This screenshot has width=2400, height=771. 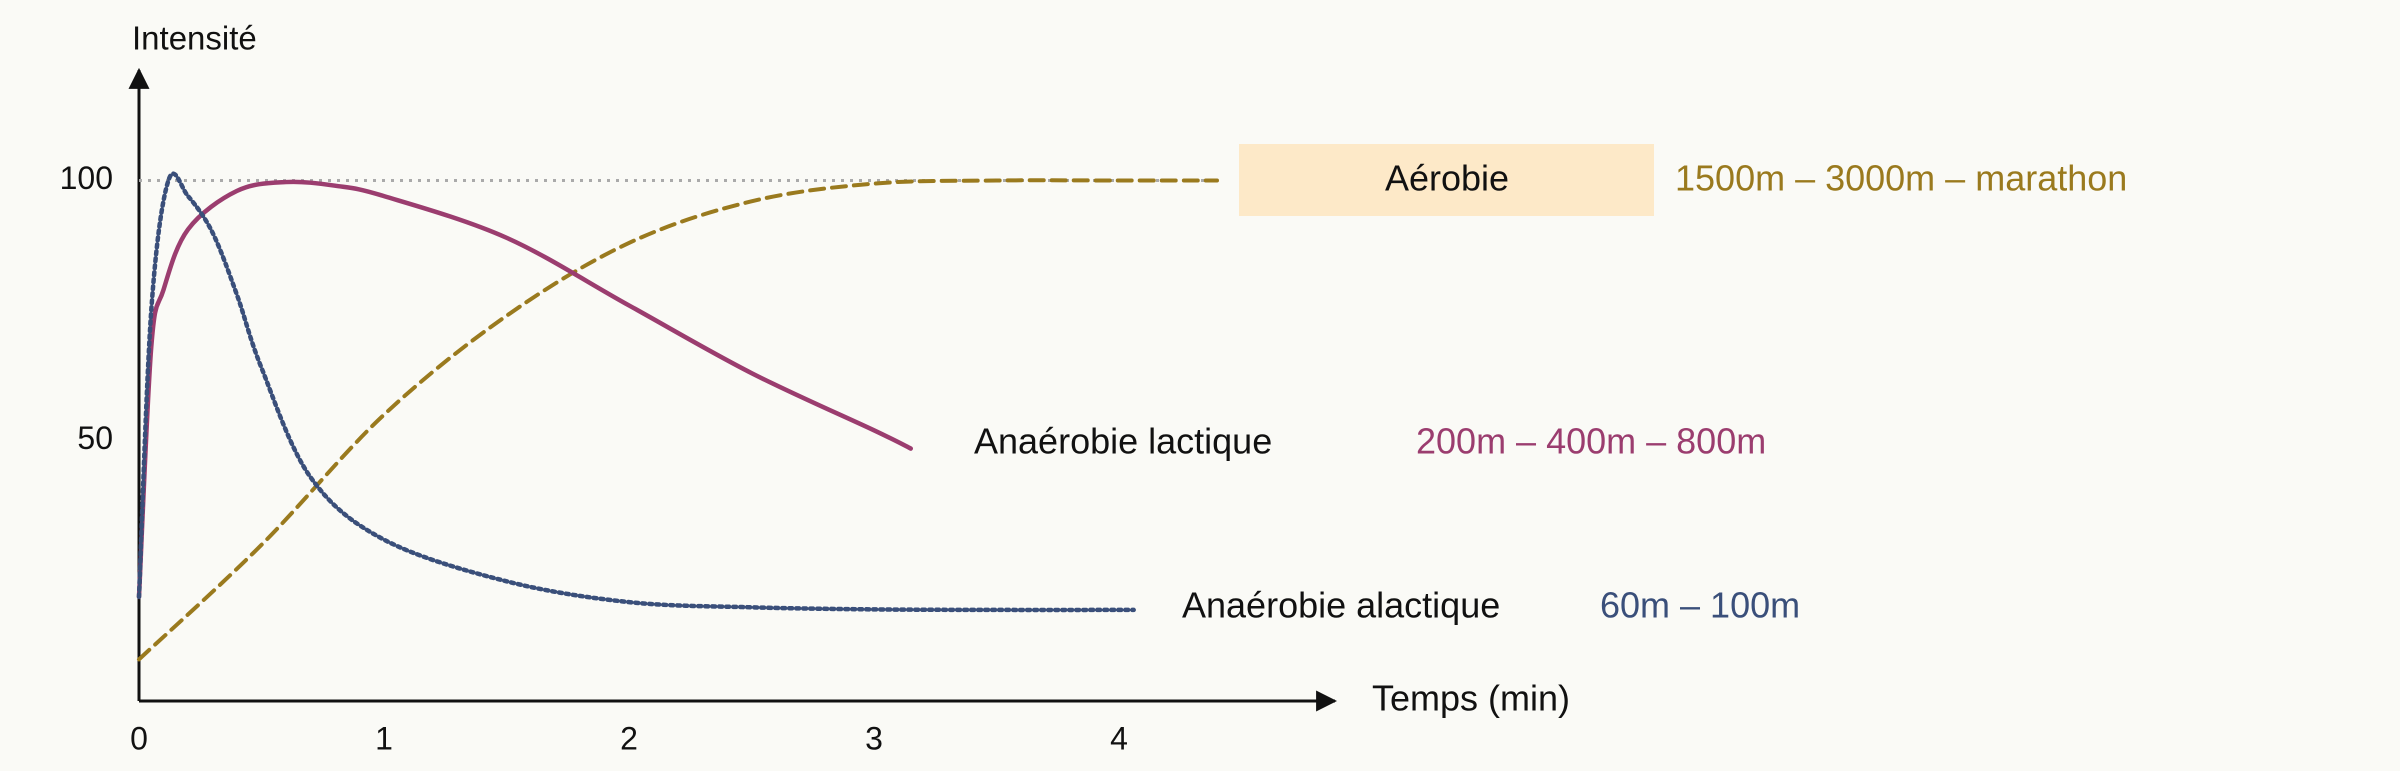 What do you see at coordinates (1119, 738) in the screenshot?
I see `x-tick-label: 4` at bounding box center [1119, 738].